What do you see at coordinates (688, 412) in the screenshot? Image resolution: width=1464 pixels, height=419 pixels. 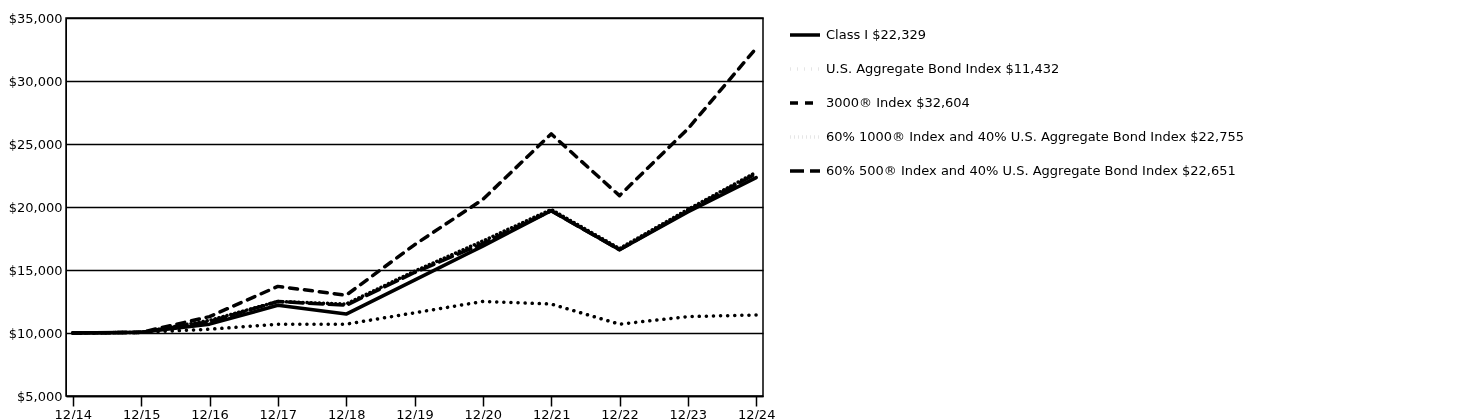 I see `x-tick-label: 12/23` at bounding box center [688, 412].